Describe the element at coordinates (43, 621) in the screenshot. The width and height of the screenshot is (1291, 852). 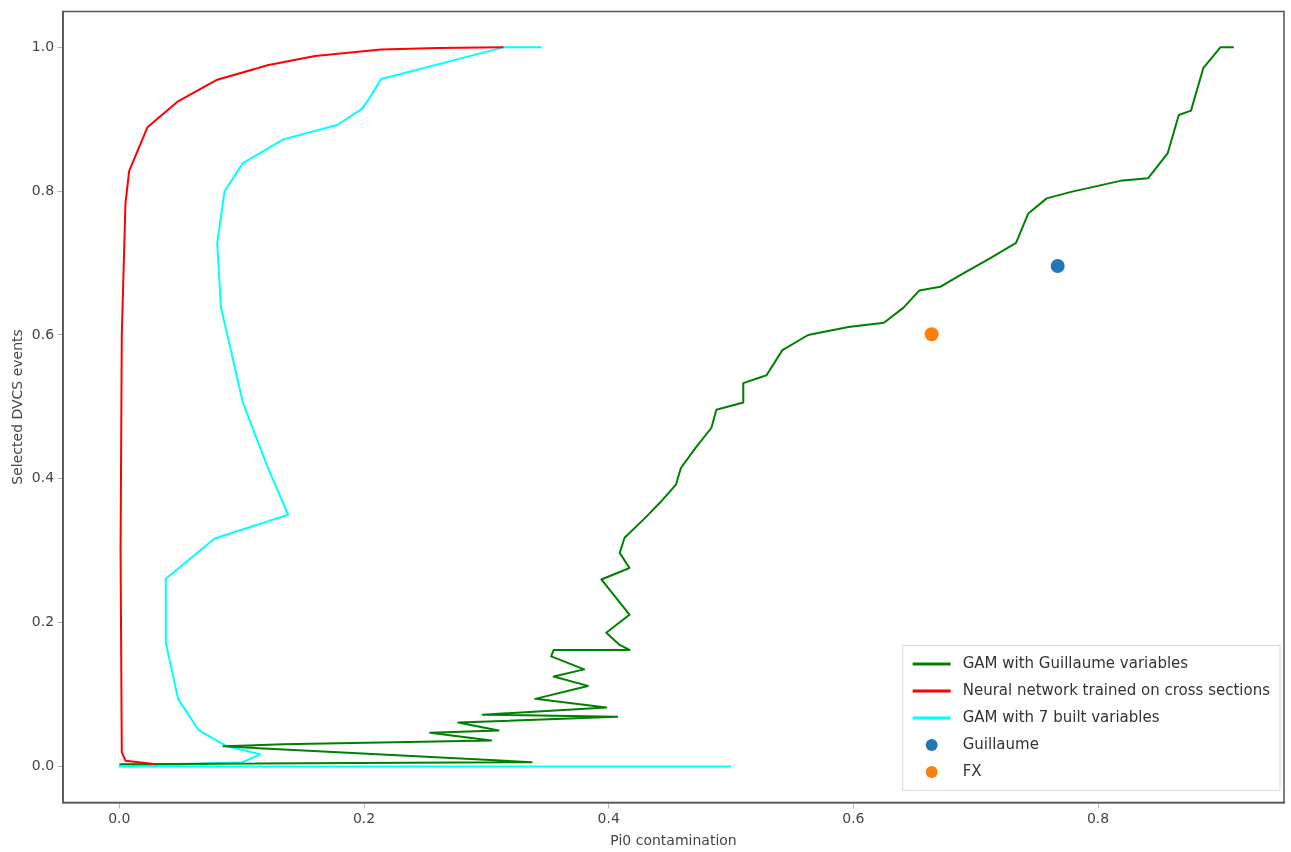
I see `y-tick-label: 0.2` at that location.